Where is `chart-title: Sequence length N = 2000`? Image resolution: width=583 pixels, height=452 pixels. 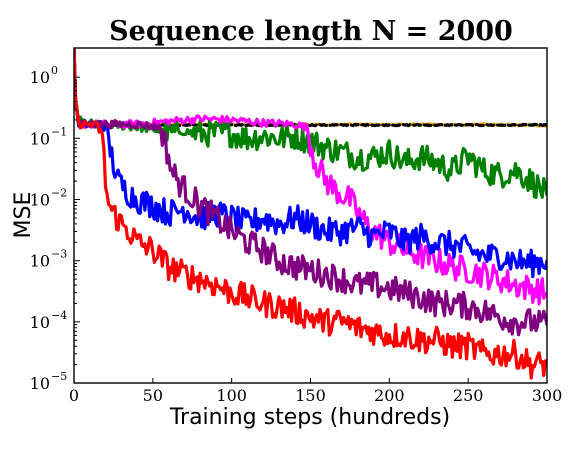
chart-title: Sequence length N = 2000 is located at coordinates (311, 31).